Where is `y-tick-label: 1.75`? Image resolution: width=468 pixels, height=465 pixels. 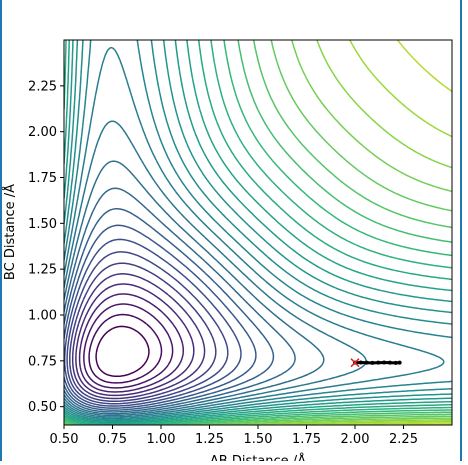 y-tick-label: 1.75 is located at coordinates (42, 178).